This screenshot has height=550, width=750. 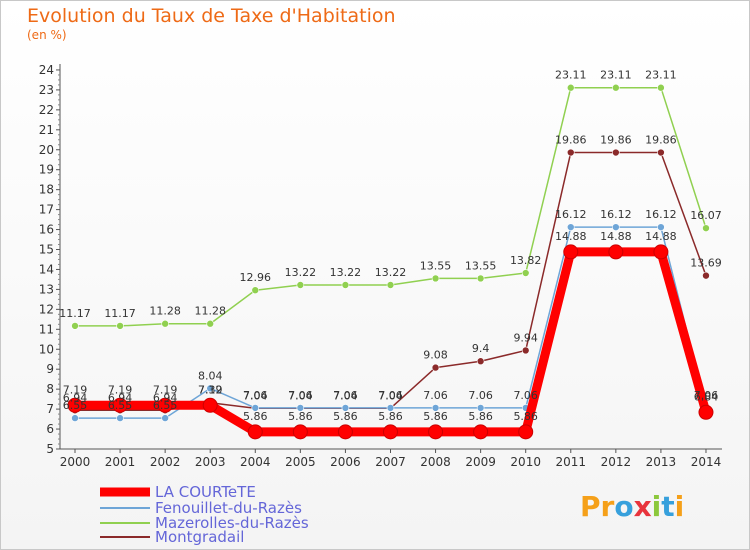 I want to click on chart-unit: (en %), so click(x=47, y=35).